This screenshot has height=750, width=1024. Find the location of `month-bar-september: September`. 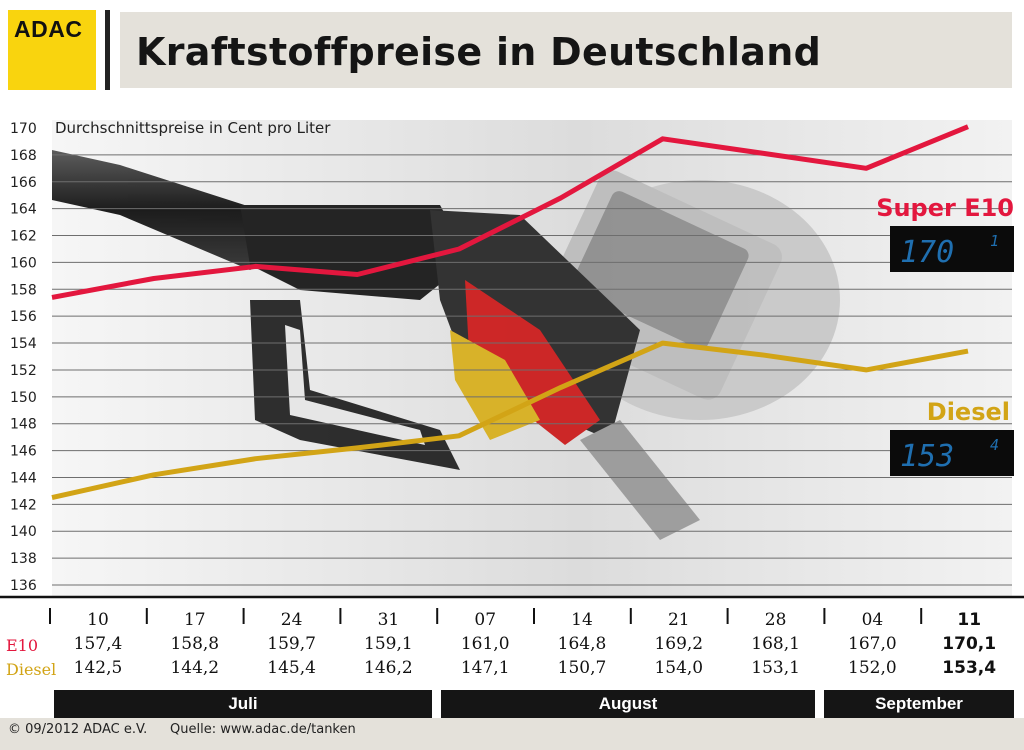

month-bar-september: September is located at coordinates (919, 704).